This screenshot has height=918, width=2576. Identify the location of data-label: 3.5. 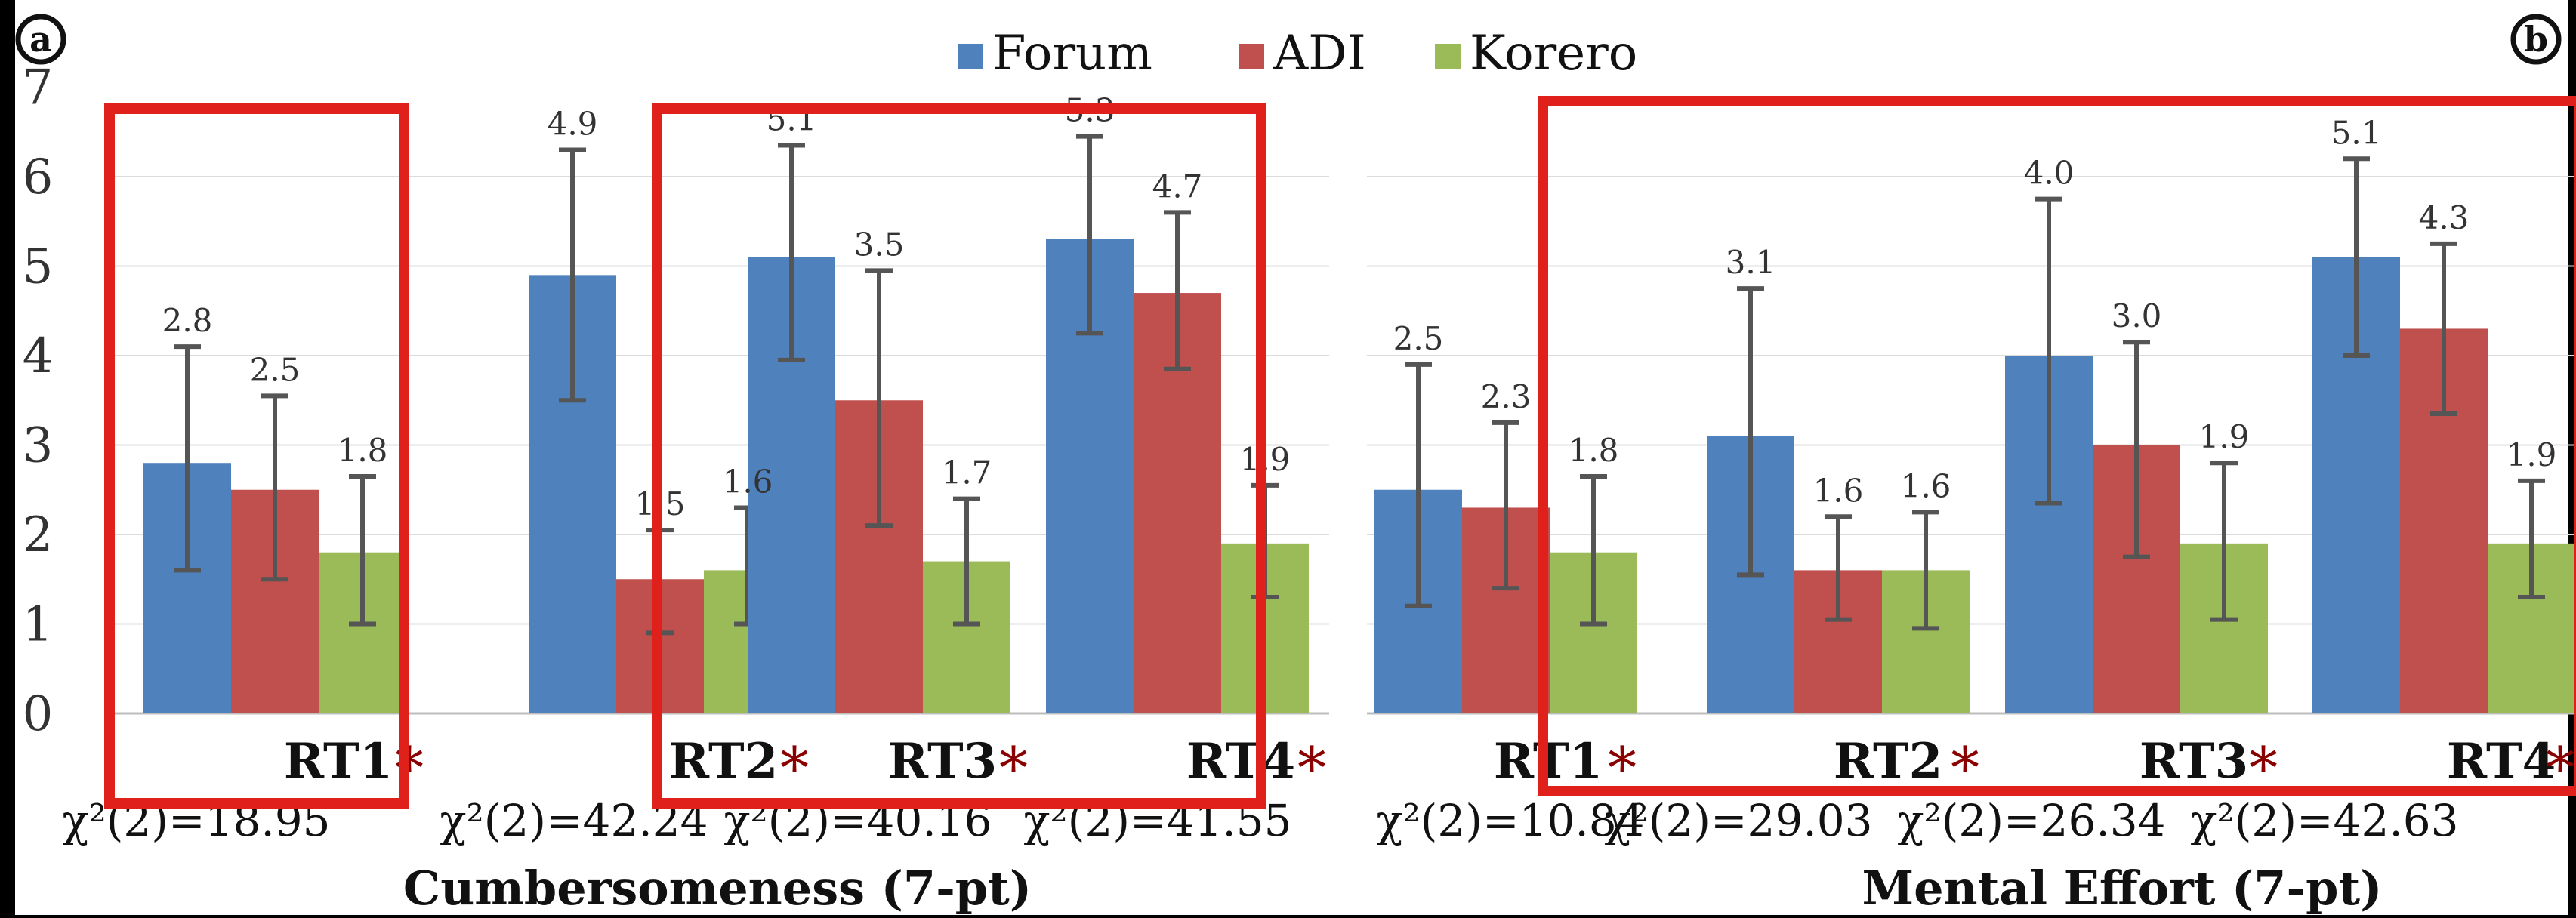
(879, 244).